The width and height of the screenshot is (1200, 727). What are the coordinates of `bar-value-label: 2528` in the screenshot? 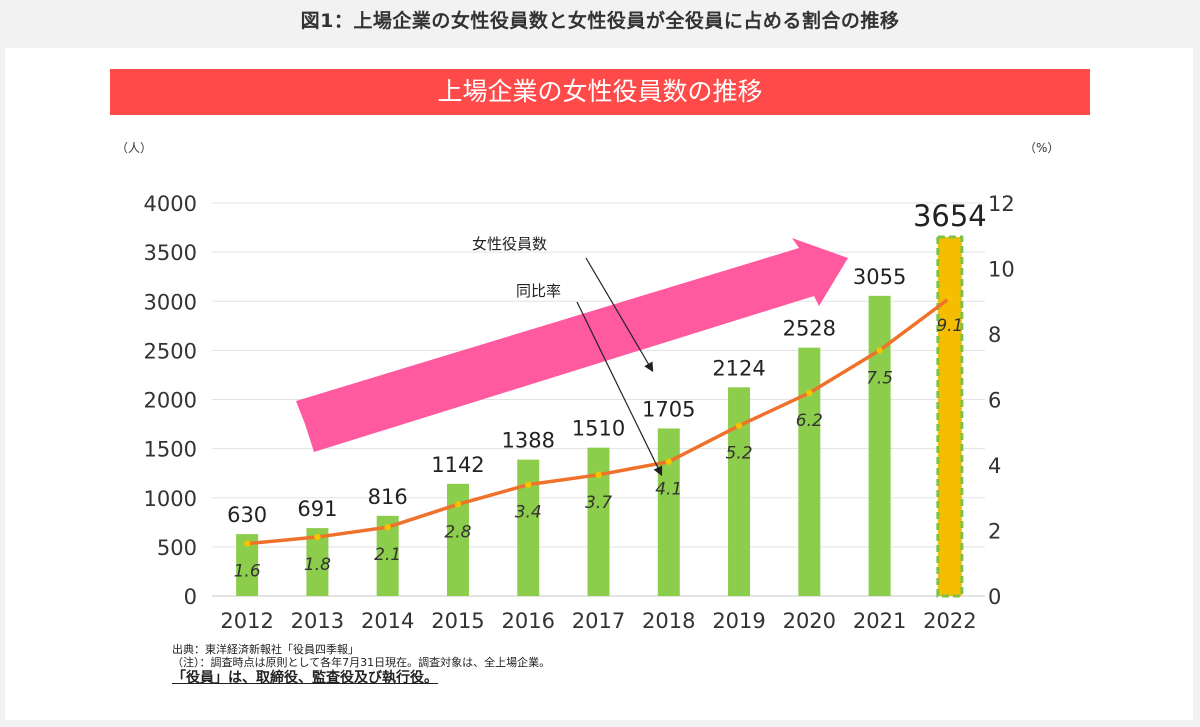 It's located at (809, 329).